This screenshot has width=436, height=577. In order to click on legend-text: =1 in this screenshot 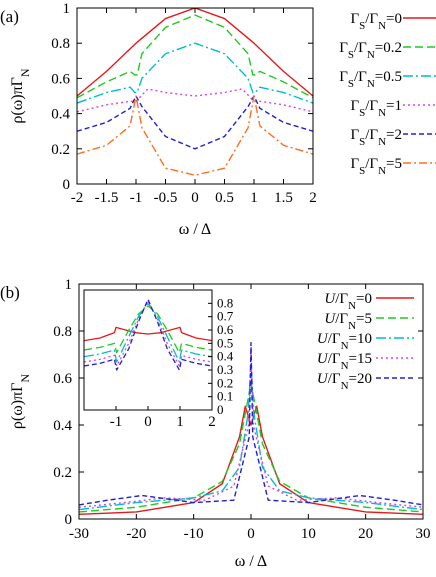, I will do `click(394, 106)`.